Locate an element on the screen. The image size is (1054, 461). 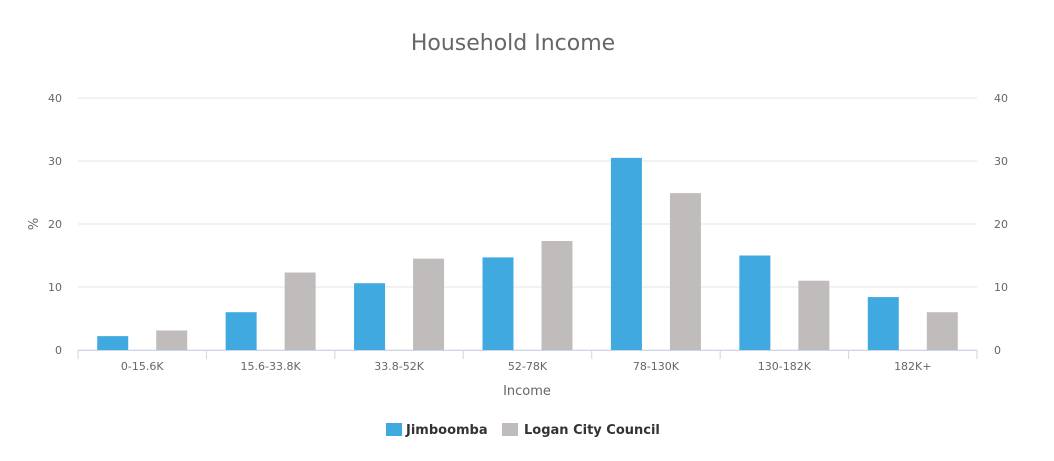
x-tick-label: 52-78K is located at coordinates (528, 366).